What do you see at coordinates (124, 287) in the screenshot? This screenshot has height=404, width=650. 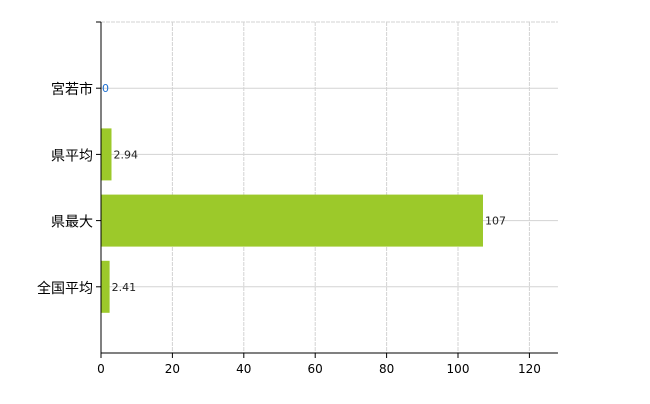 I see `data-label: 2.41` at bounding box center [124, 287].